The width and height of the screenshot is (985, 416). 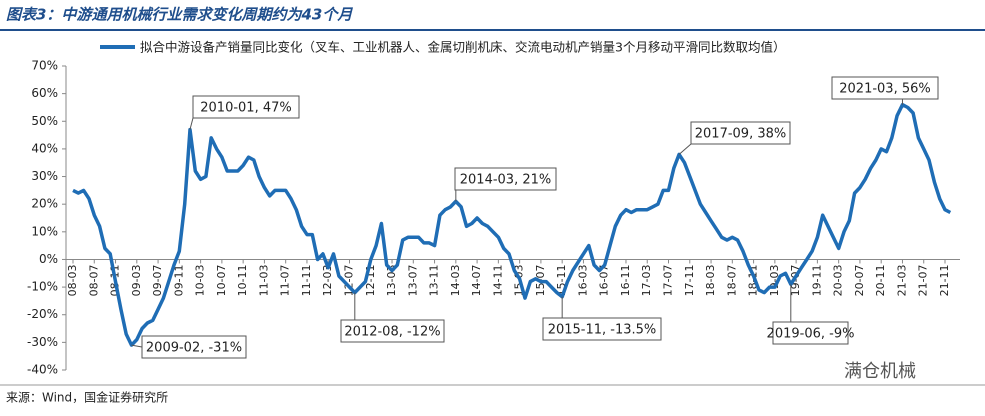 I want to click on x-tick-label: 11-03, so click(x=263, y=280).